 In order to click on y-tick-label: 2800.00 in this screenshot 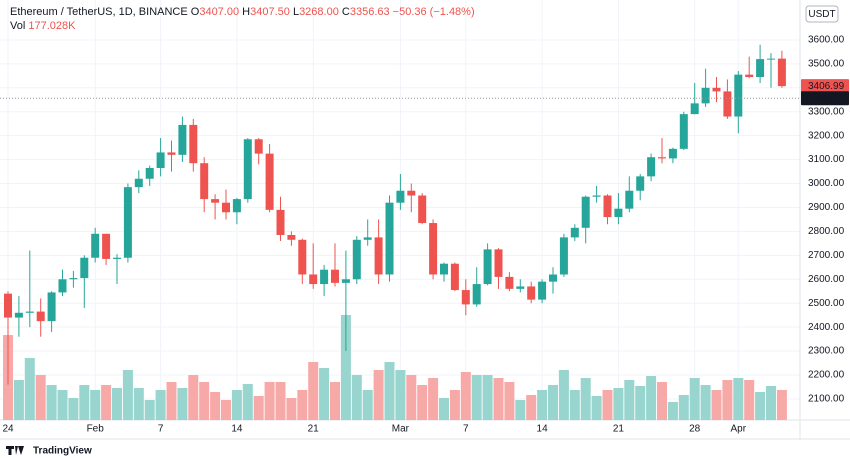, I will do `click(826, 231)`.